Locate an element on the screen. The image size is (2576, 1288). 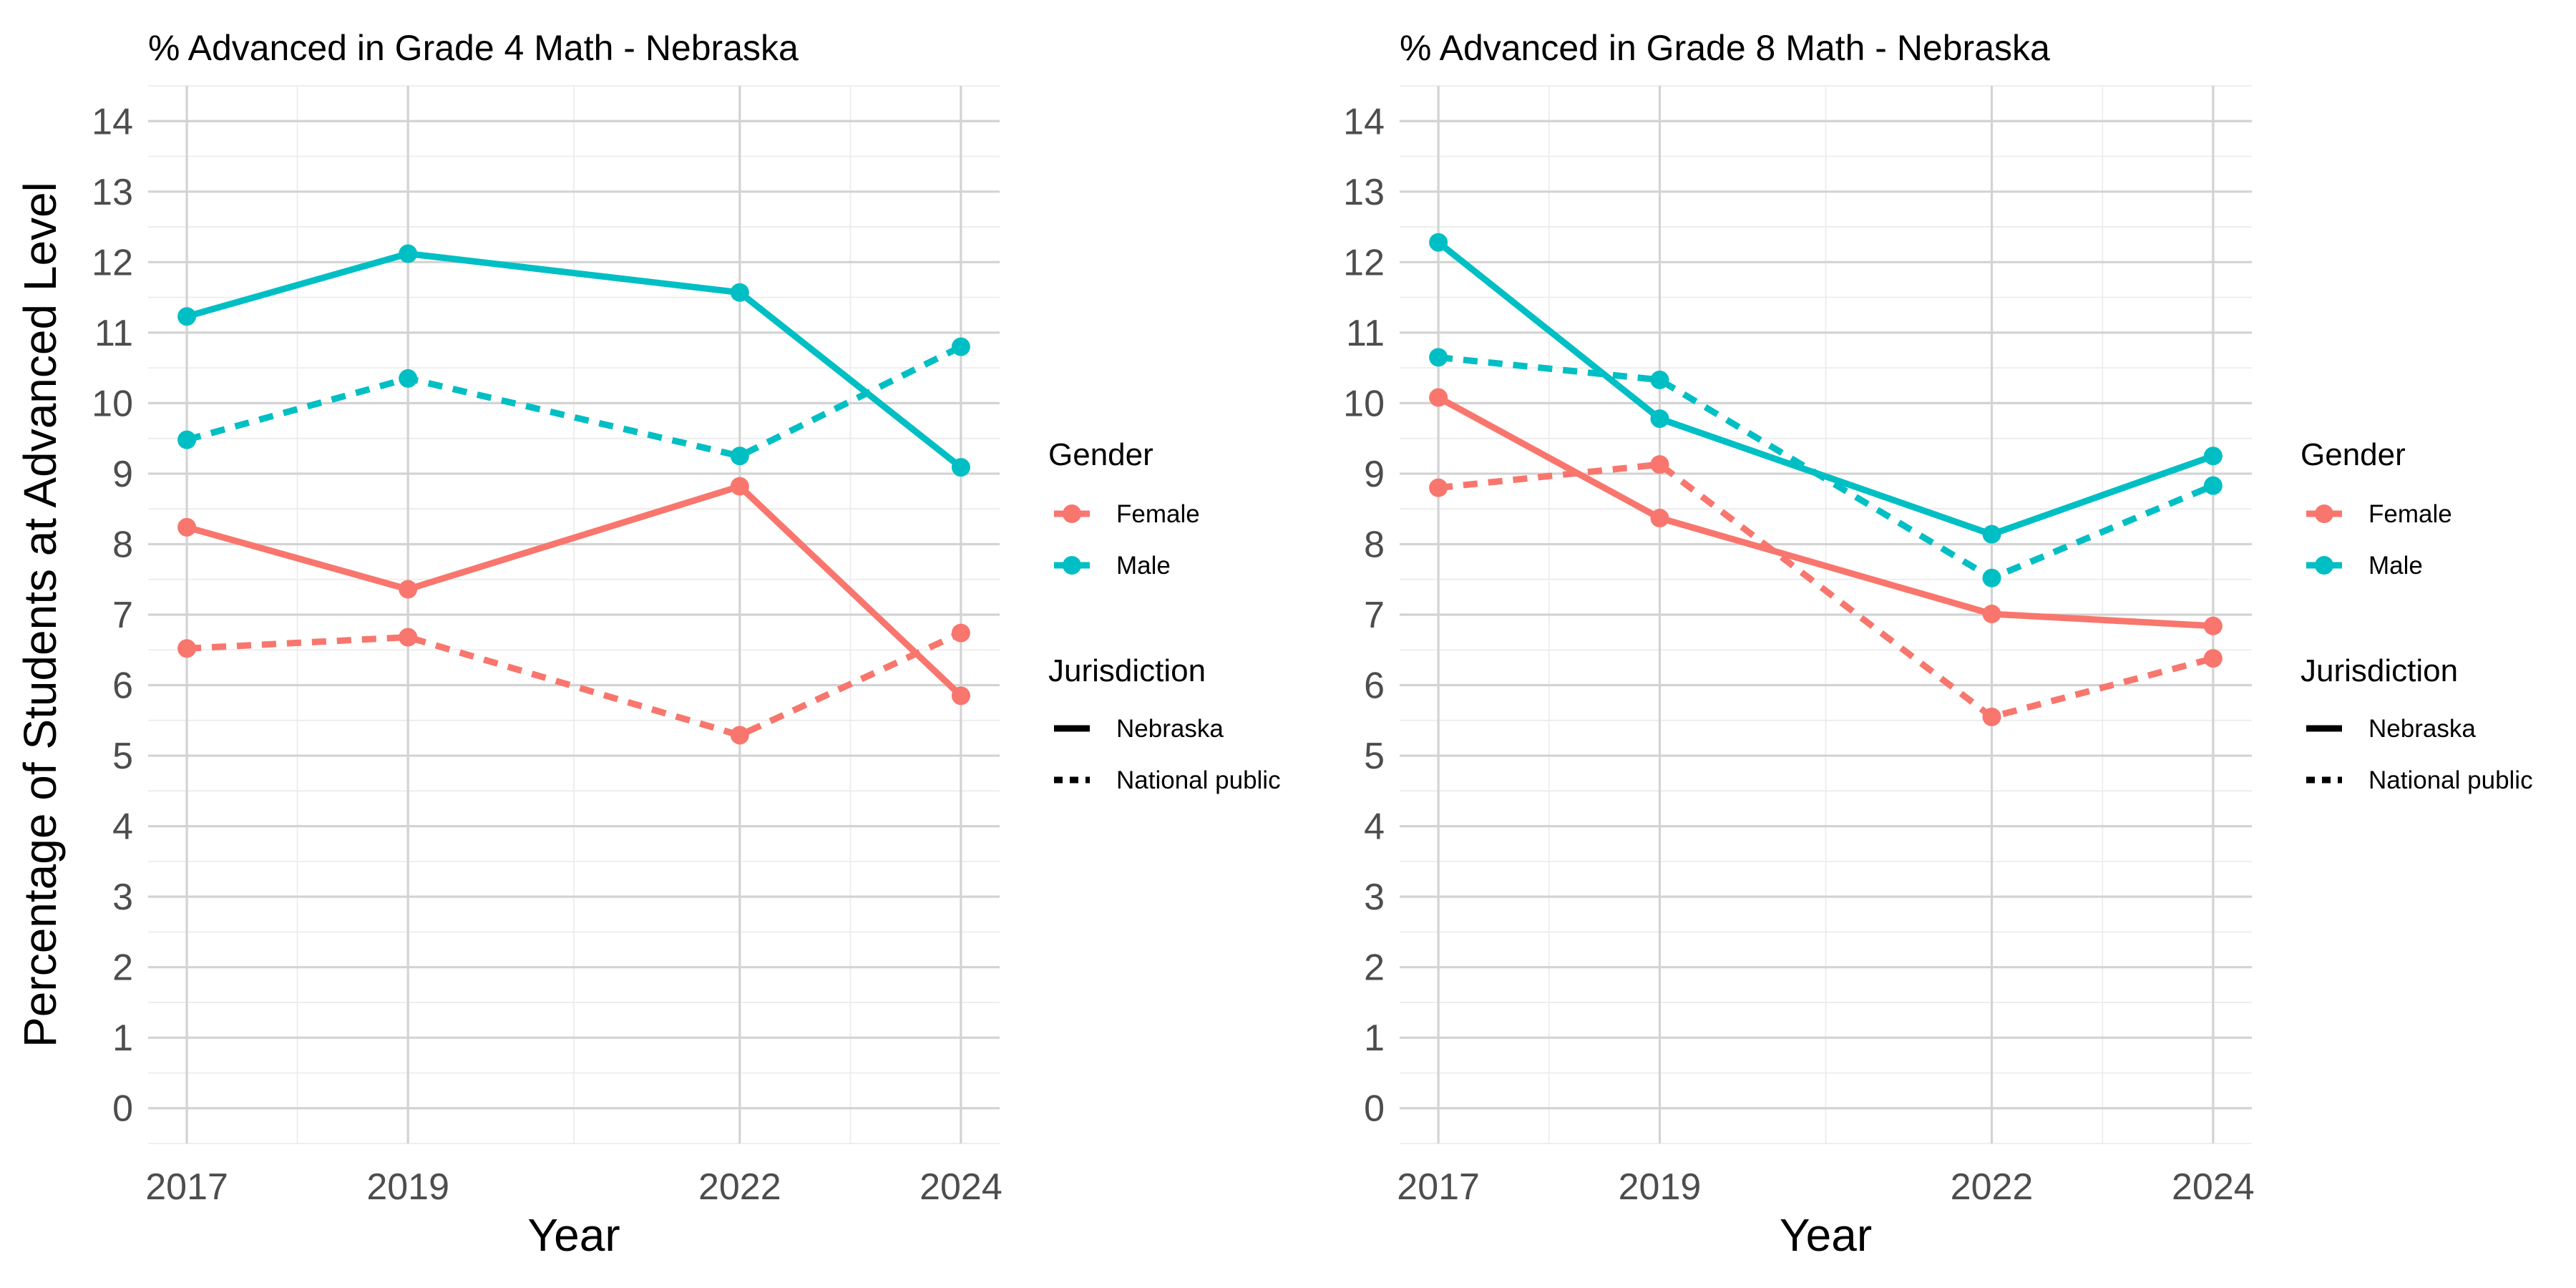
chart-title: % Advanced in Grade 8 Math - Nebraska is located at coordinates (1725, 48).